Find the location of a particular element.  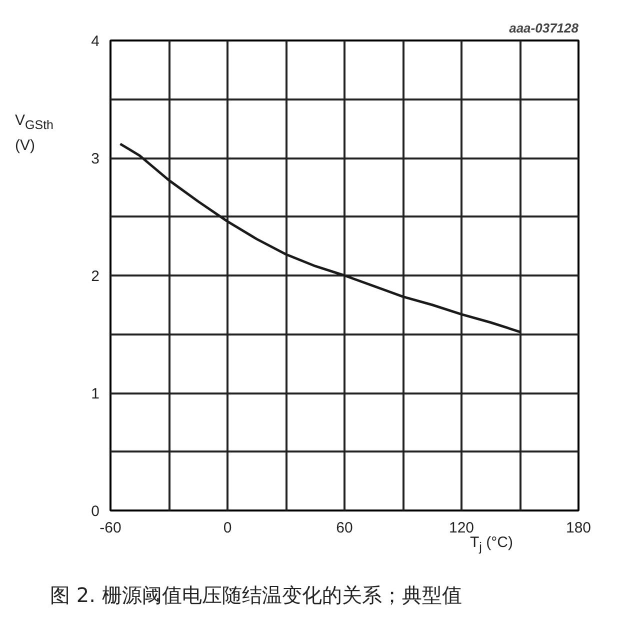

text: aaa-037128 is located at coordinates (544, 28).